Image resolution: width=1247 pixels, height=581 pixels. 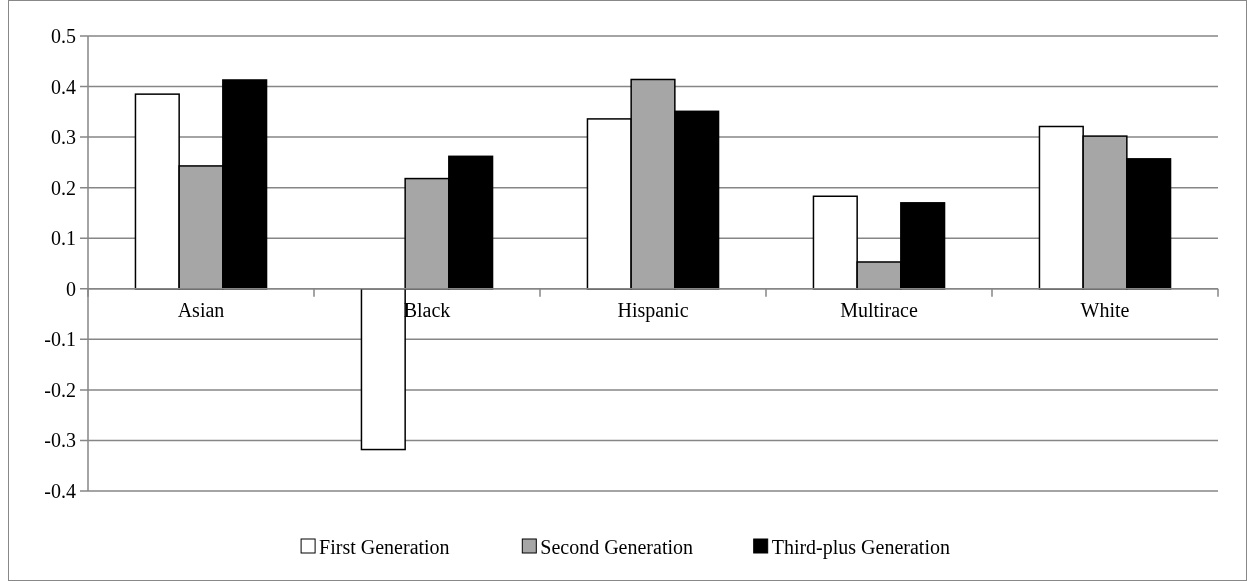 What do you see at coordinates (60, 491) in the screenshot?
I see `y-tick-label: -0.4` at bounding box center [60, 491].